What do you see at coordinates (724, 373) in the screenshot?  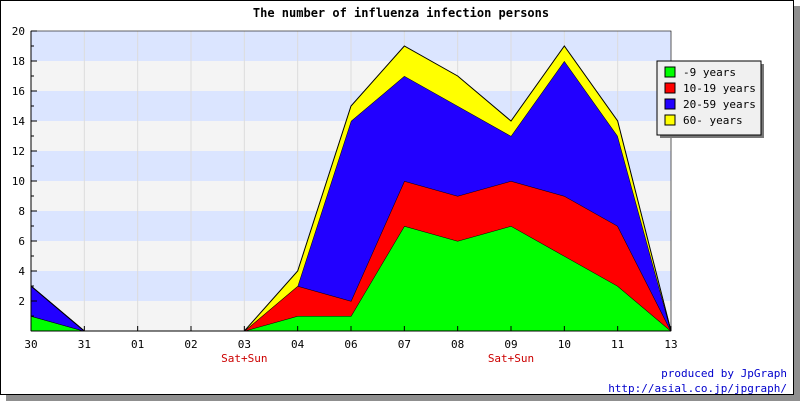 I see `credit-line-1: produced by JpGraph` at bounding box center [724, 373].